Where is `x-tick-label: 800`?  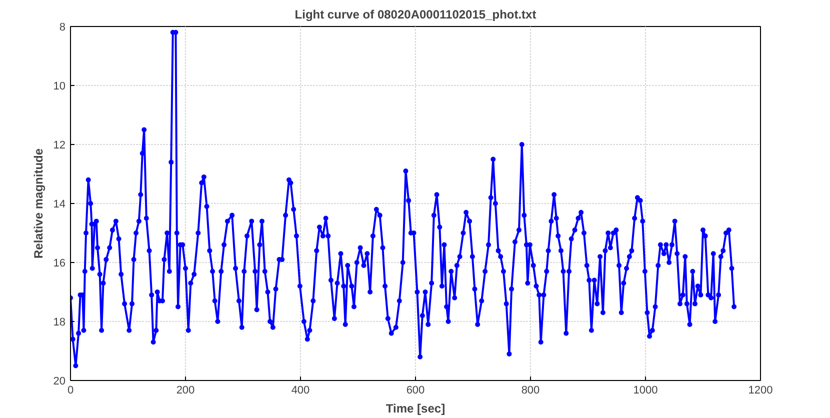 x-tick-label: 800 is located at coordinates (530, 390).